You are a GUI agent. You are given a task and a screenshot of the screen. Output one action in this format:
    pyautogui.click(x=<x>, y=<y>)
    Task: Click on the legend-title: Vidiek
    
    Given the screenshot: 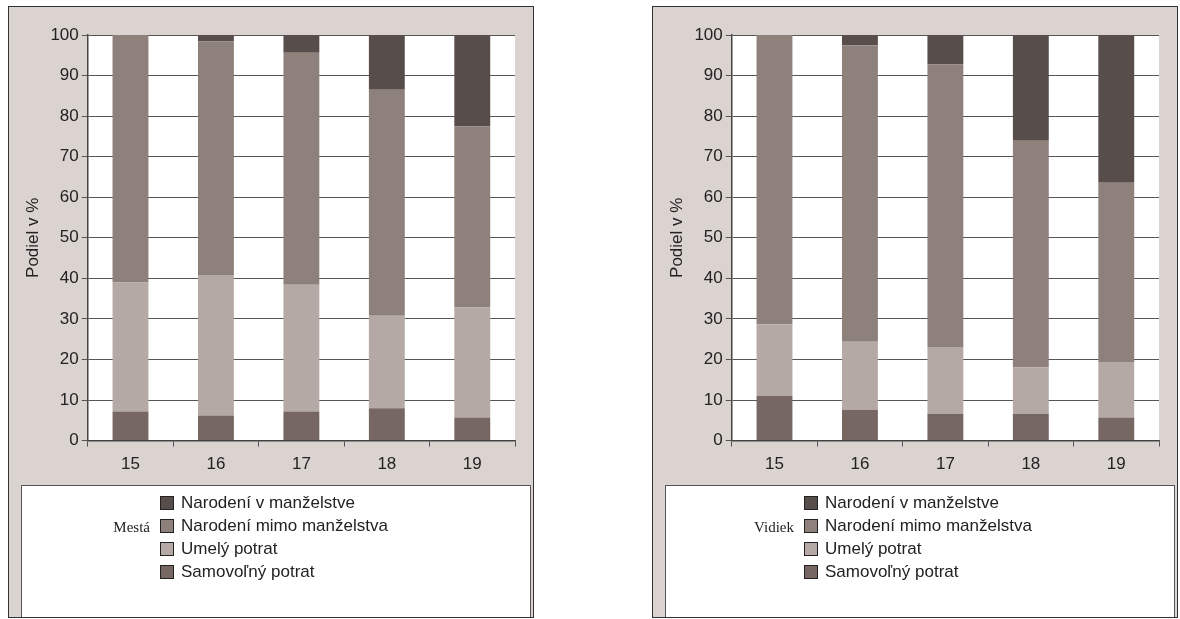 What is the action you would take?
    pyautogui.click(x=774, y=527)
    